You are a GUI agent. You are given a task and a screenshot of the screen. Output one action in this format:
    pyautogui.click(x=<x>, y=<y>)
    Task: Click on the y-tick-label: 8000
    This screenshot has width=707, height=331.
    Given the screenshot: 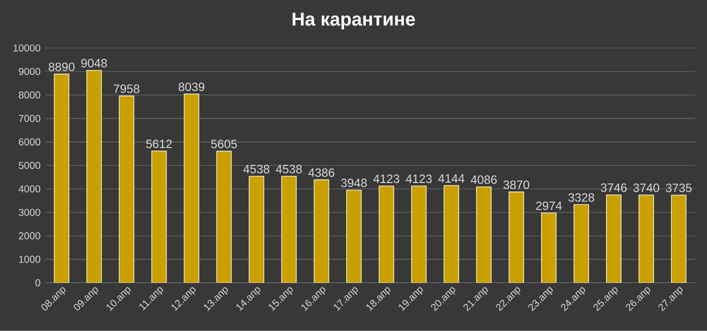 What is the action you would take?
    pyautogui.click(x=29, y=95)
    